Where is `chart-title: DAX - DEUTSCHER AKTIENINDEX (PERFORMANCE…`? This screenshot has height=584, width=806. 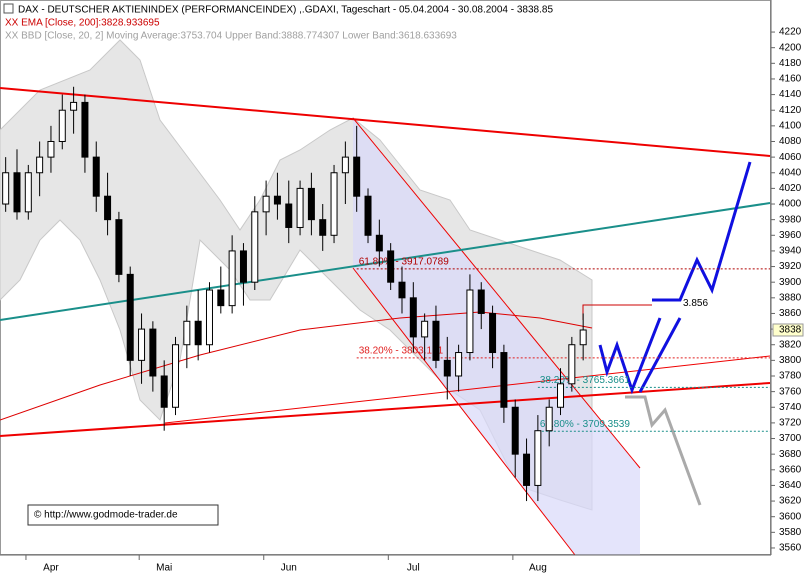 chart-title: DAX - DEUTSCHER AKTIENINDEX (PERFORMANCE… is located at coordinates (285, 10).